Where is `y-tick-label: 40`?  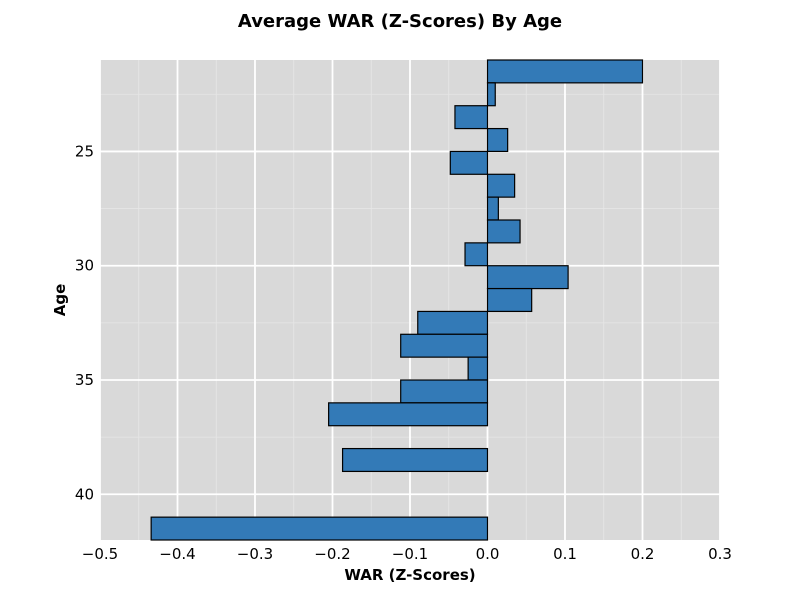
y-tick-label: 40 is located at coordinates (84, 494).